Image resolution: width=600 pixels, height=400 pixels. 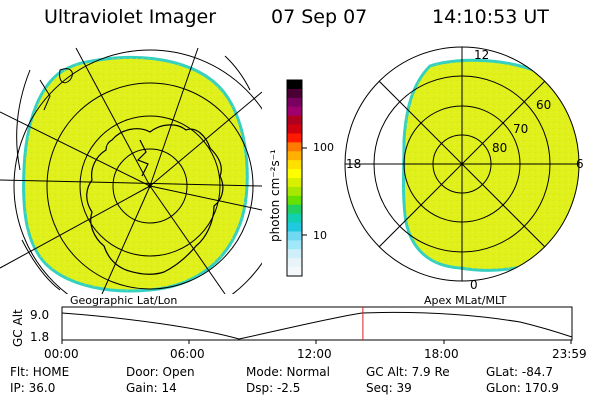 What do you see at coordinates (353, 164) in the screenshot?
I see `mlt-label-left: 18` at bounding box center [353, 164].